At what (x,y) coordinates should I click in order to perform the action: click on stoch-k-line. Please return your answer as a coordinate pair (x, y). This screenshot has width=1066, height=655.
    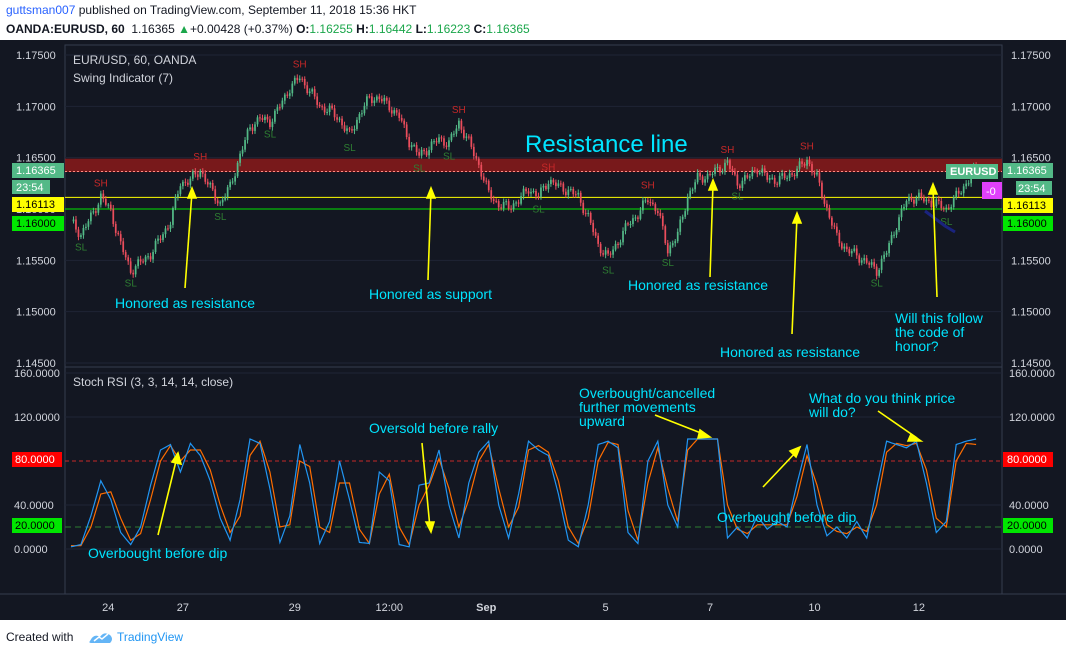
    Looking at the image, I should click on (523, 493).